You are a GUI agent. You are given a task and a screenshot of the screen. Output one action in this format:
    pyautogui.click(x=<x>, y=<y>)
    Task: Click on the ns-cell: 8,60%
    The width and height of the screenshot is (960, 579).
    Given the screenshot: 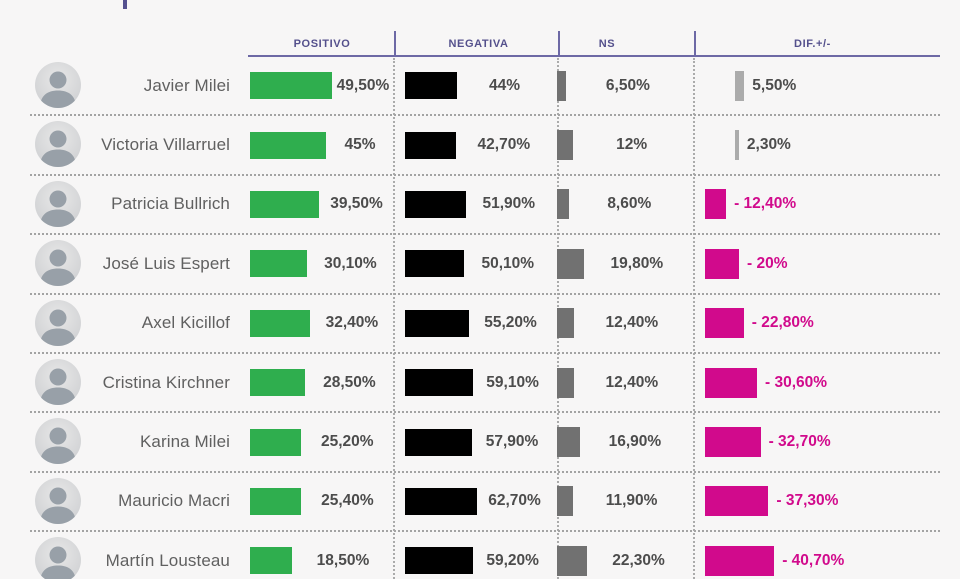 What is the action you would take?
    pyautogui.click(x=623, y=204)
    